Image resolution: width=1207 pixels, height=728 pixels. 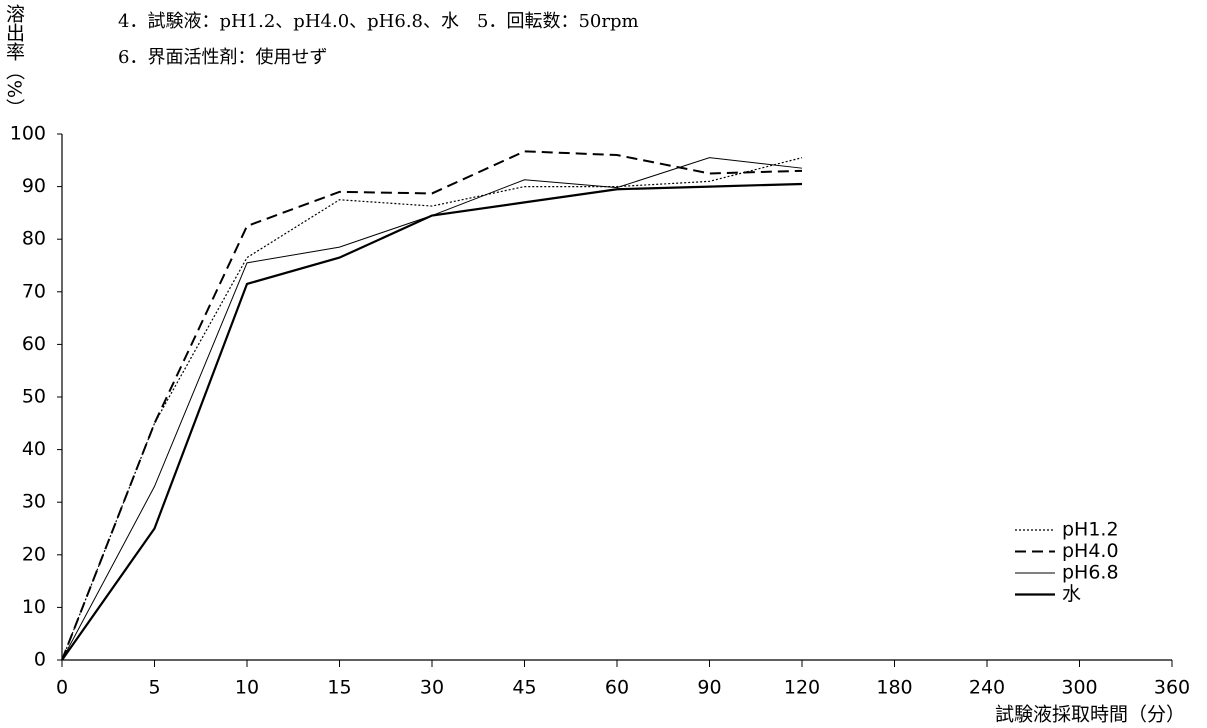 I want to click on y-tick-label: 60, so click(x=34, y=344).